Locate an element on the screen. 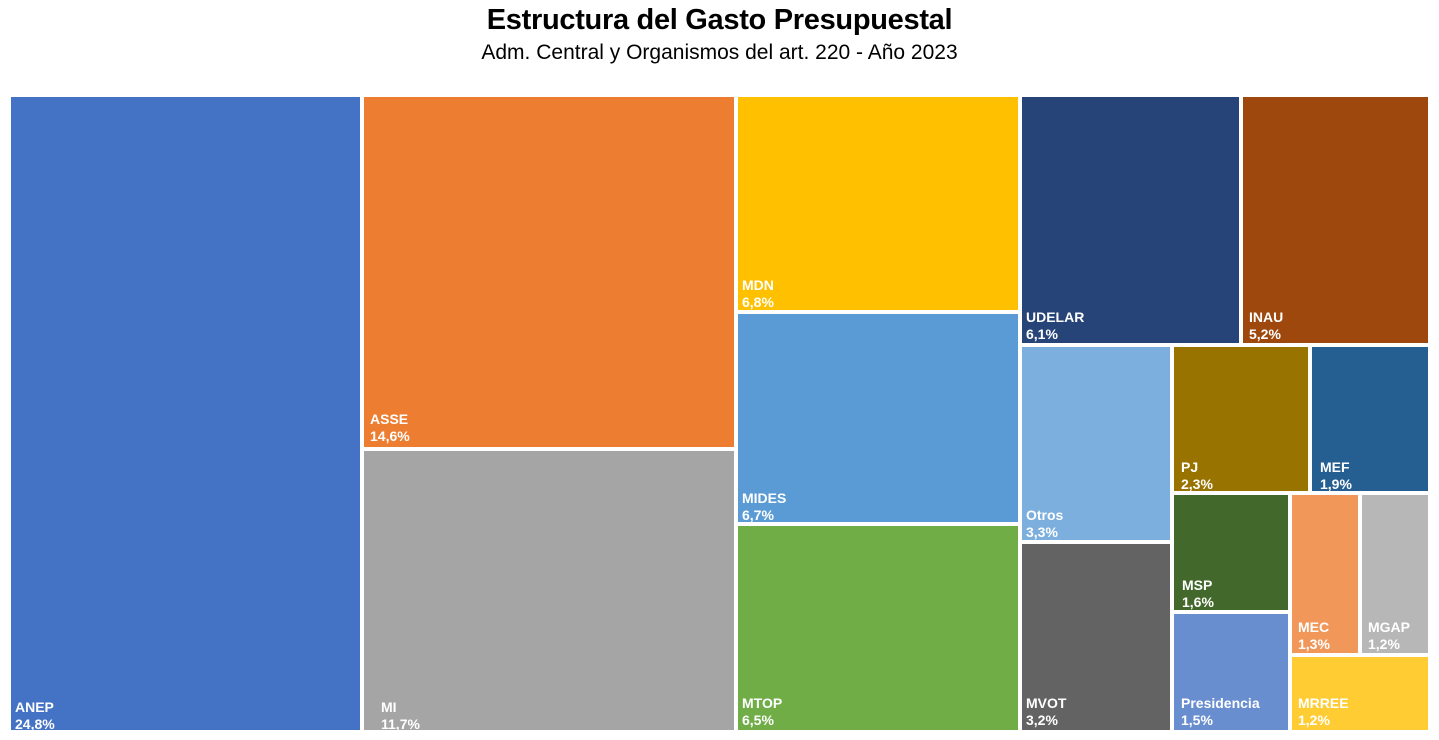 Image resolution: width=1439 pixels, height=740 pixels. treemap-tile-asse: ASSE 14,6% is located at coordinates (549, 272).